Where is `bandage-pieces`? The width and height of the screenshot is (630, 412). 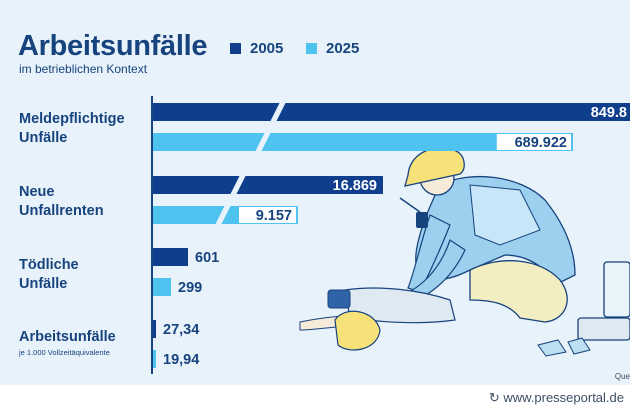 bandage-pieces is located at coordinates (564, 347).